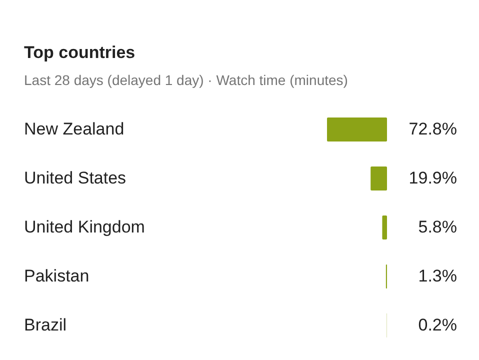 The width and height of the screenshot is (479, 360). What do you see at coordinates (57, 276) in the screenshot?
I see `y-tick-label: Pakistan` at bounding box center [57, 276].